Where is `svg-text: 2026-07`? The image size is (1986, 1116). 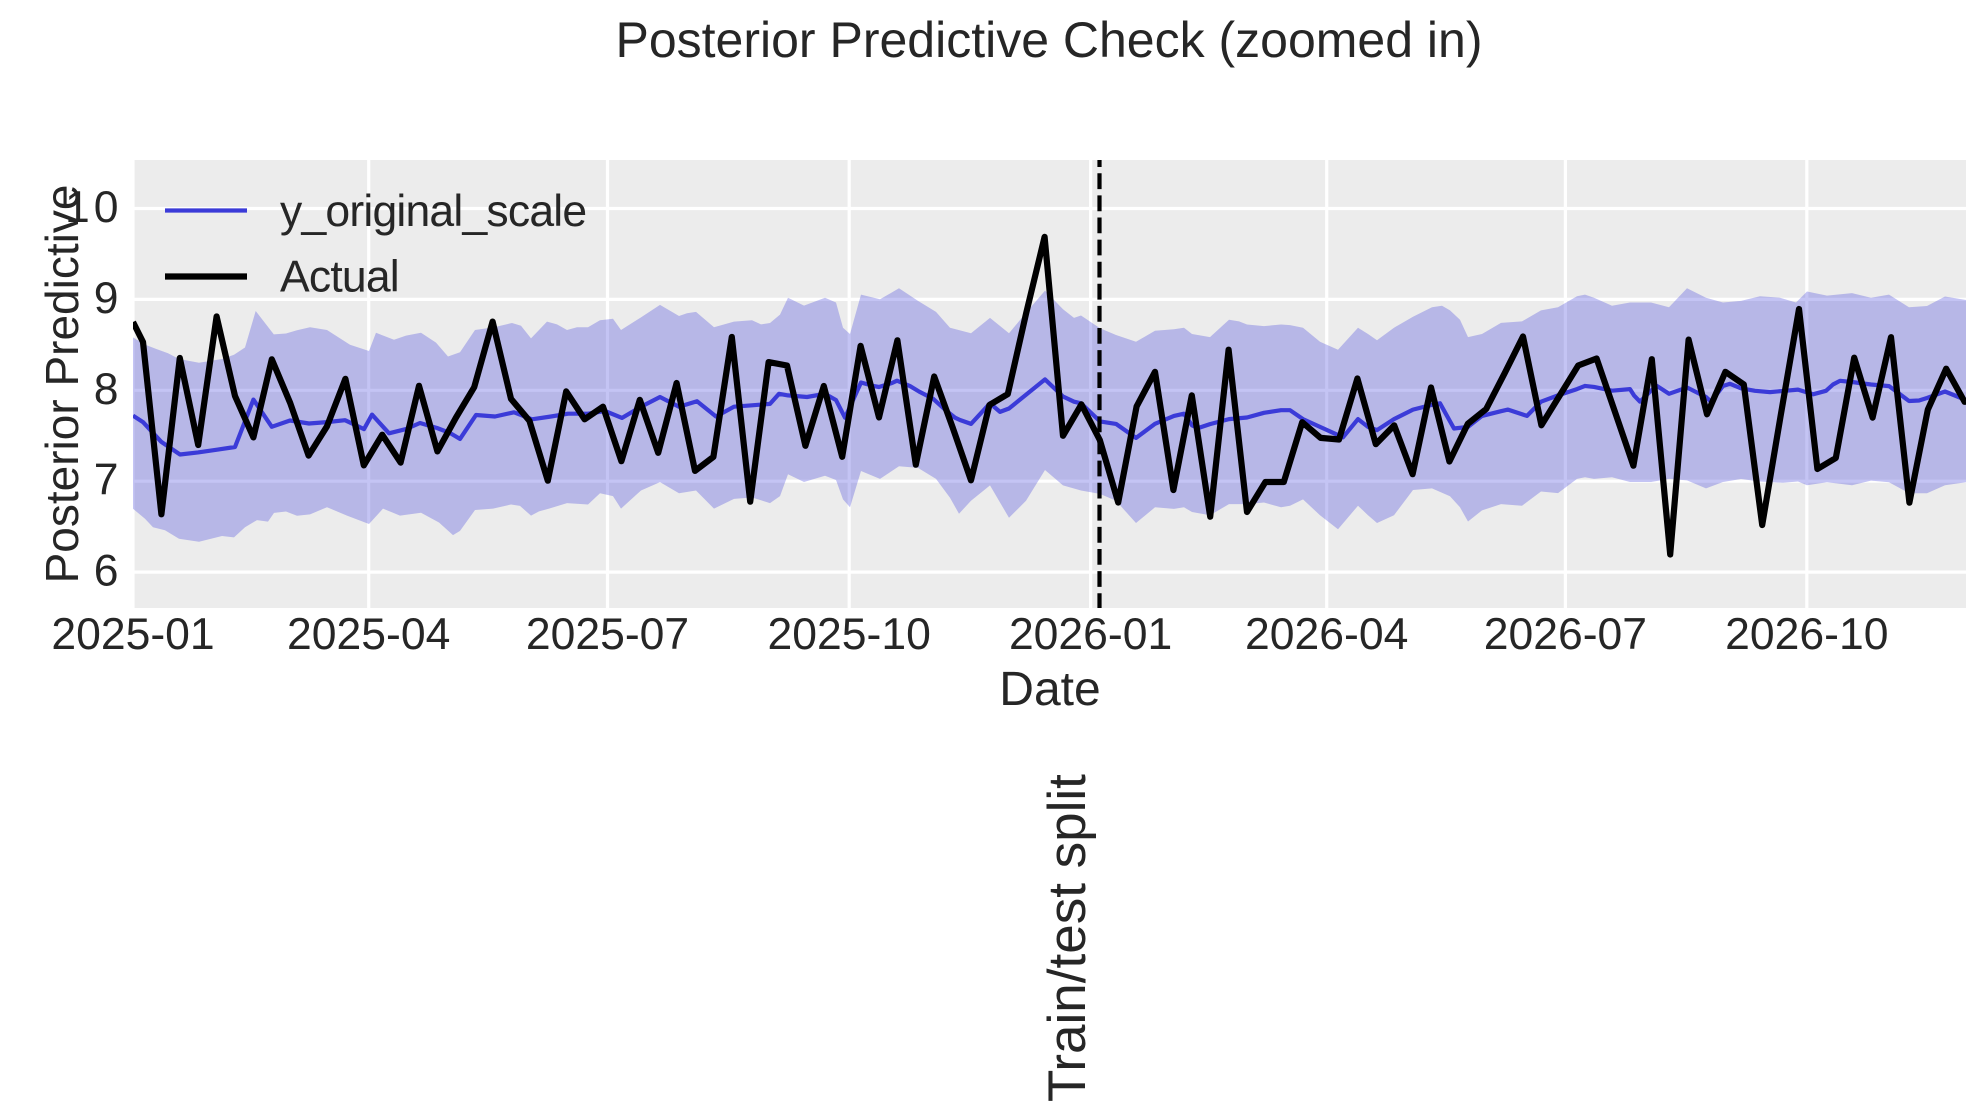 svg-text: 2026-07 is located at coordinates (1565, 634).